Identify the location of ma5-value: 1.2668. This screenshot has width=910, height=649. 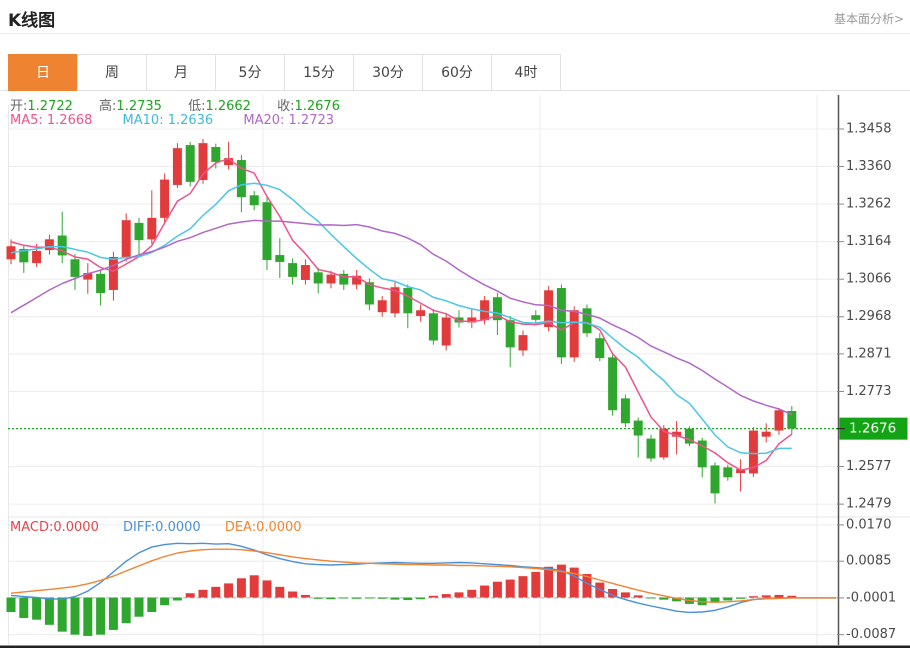
(69, 120).